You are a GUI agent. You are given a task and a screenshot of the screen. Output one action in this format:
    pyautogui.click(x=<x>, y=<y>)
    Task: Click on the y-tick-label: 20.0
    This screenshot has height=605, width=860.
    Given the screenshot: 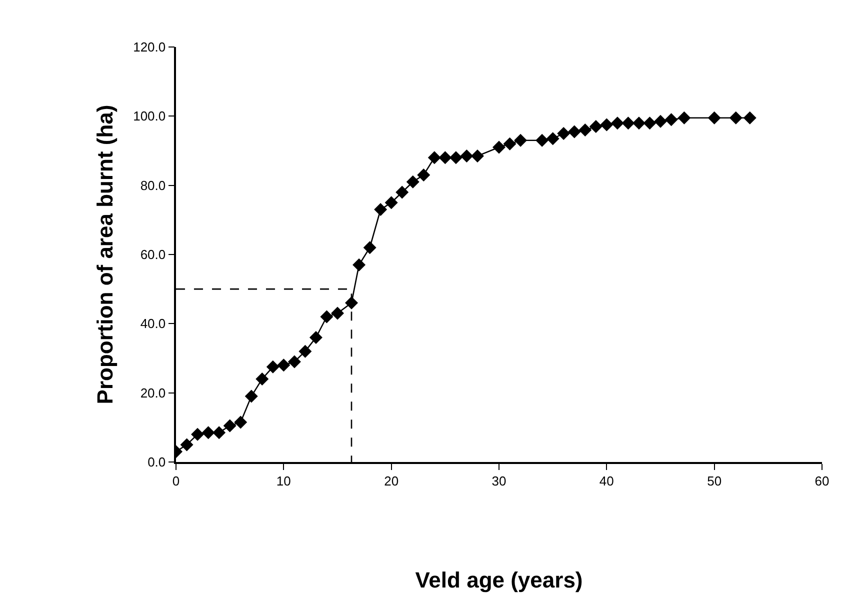 What is the action you would take?
    pyautogui.click(x=153, y=392)
    